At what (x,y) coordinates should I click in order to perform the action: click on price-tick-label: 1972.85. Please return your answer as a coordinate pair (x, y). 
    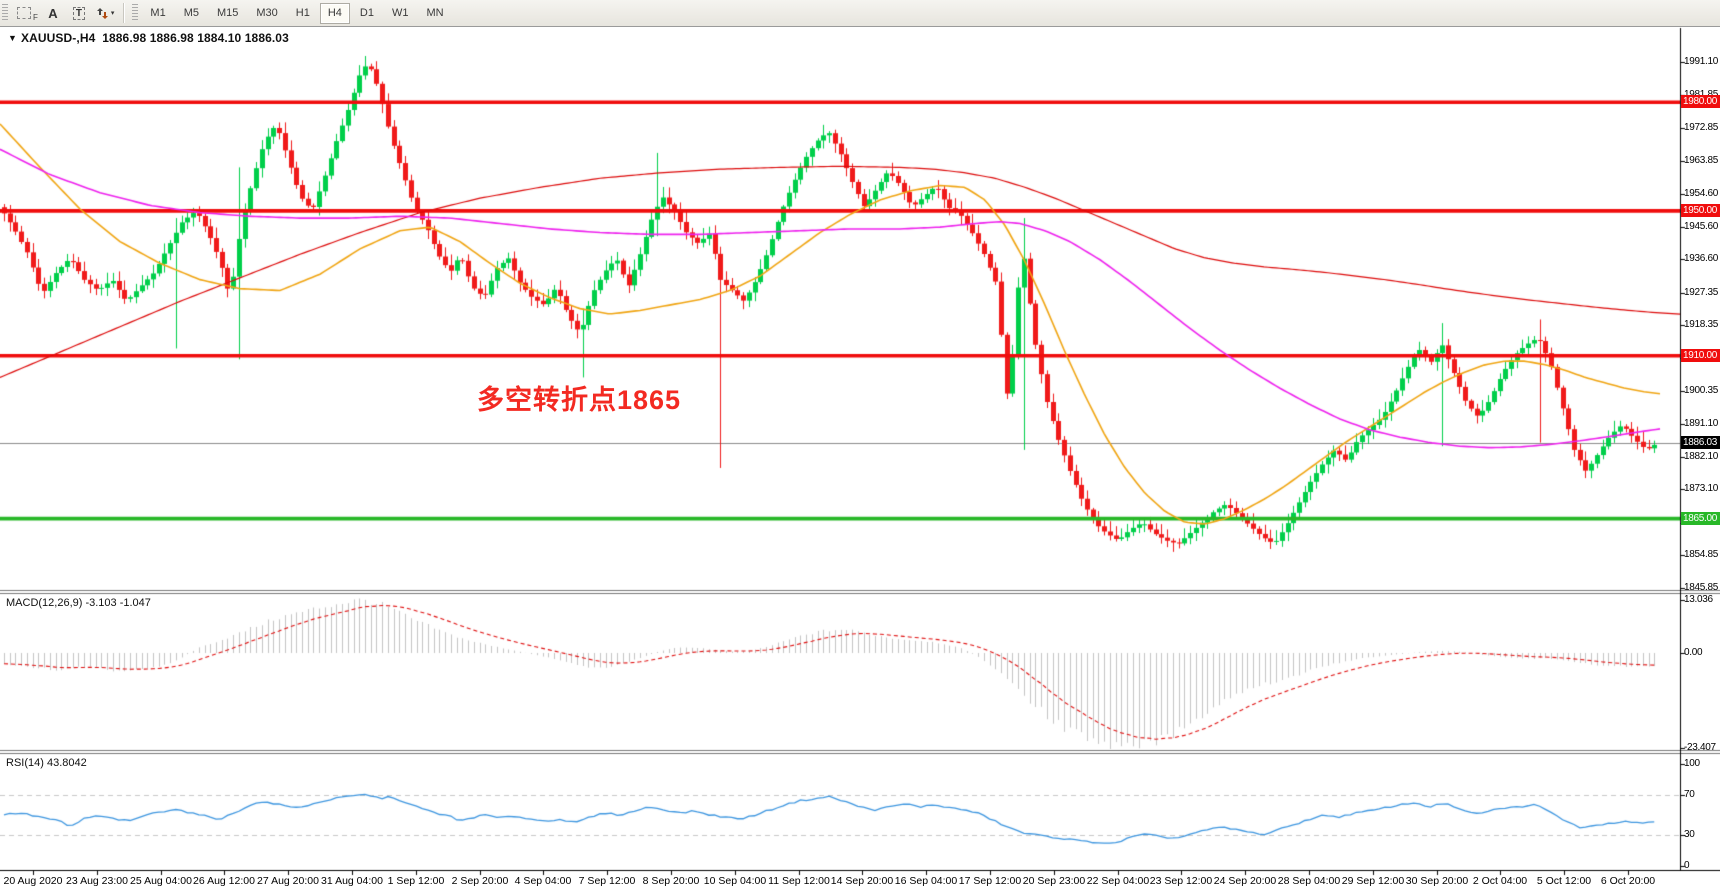
    Looking at the image, I should click on (1701, 127).